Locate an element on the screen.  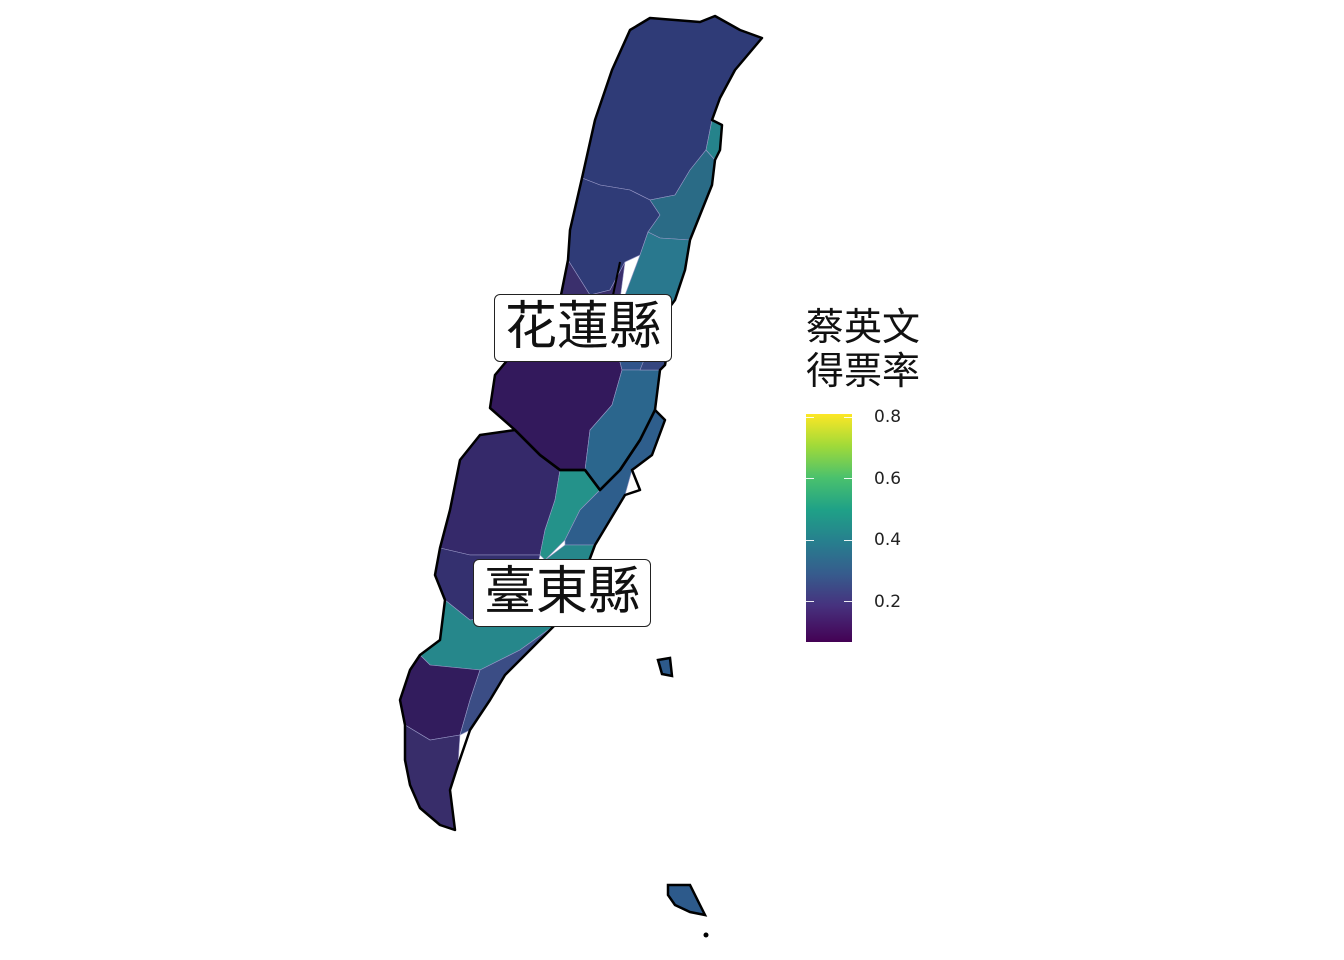
legend-title: 蔡英文 得票率 is located at coordinates (906, 349).